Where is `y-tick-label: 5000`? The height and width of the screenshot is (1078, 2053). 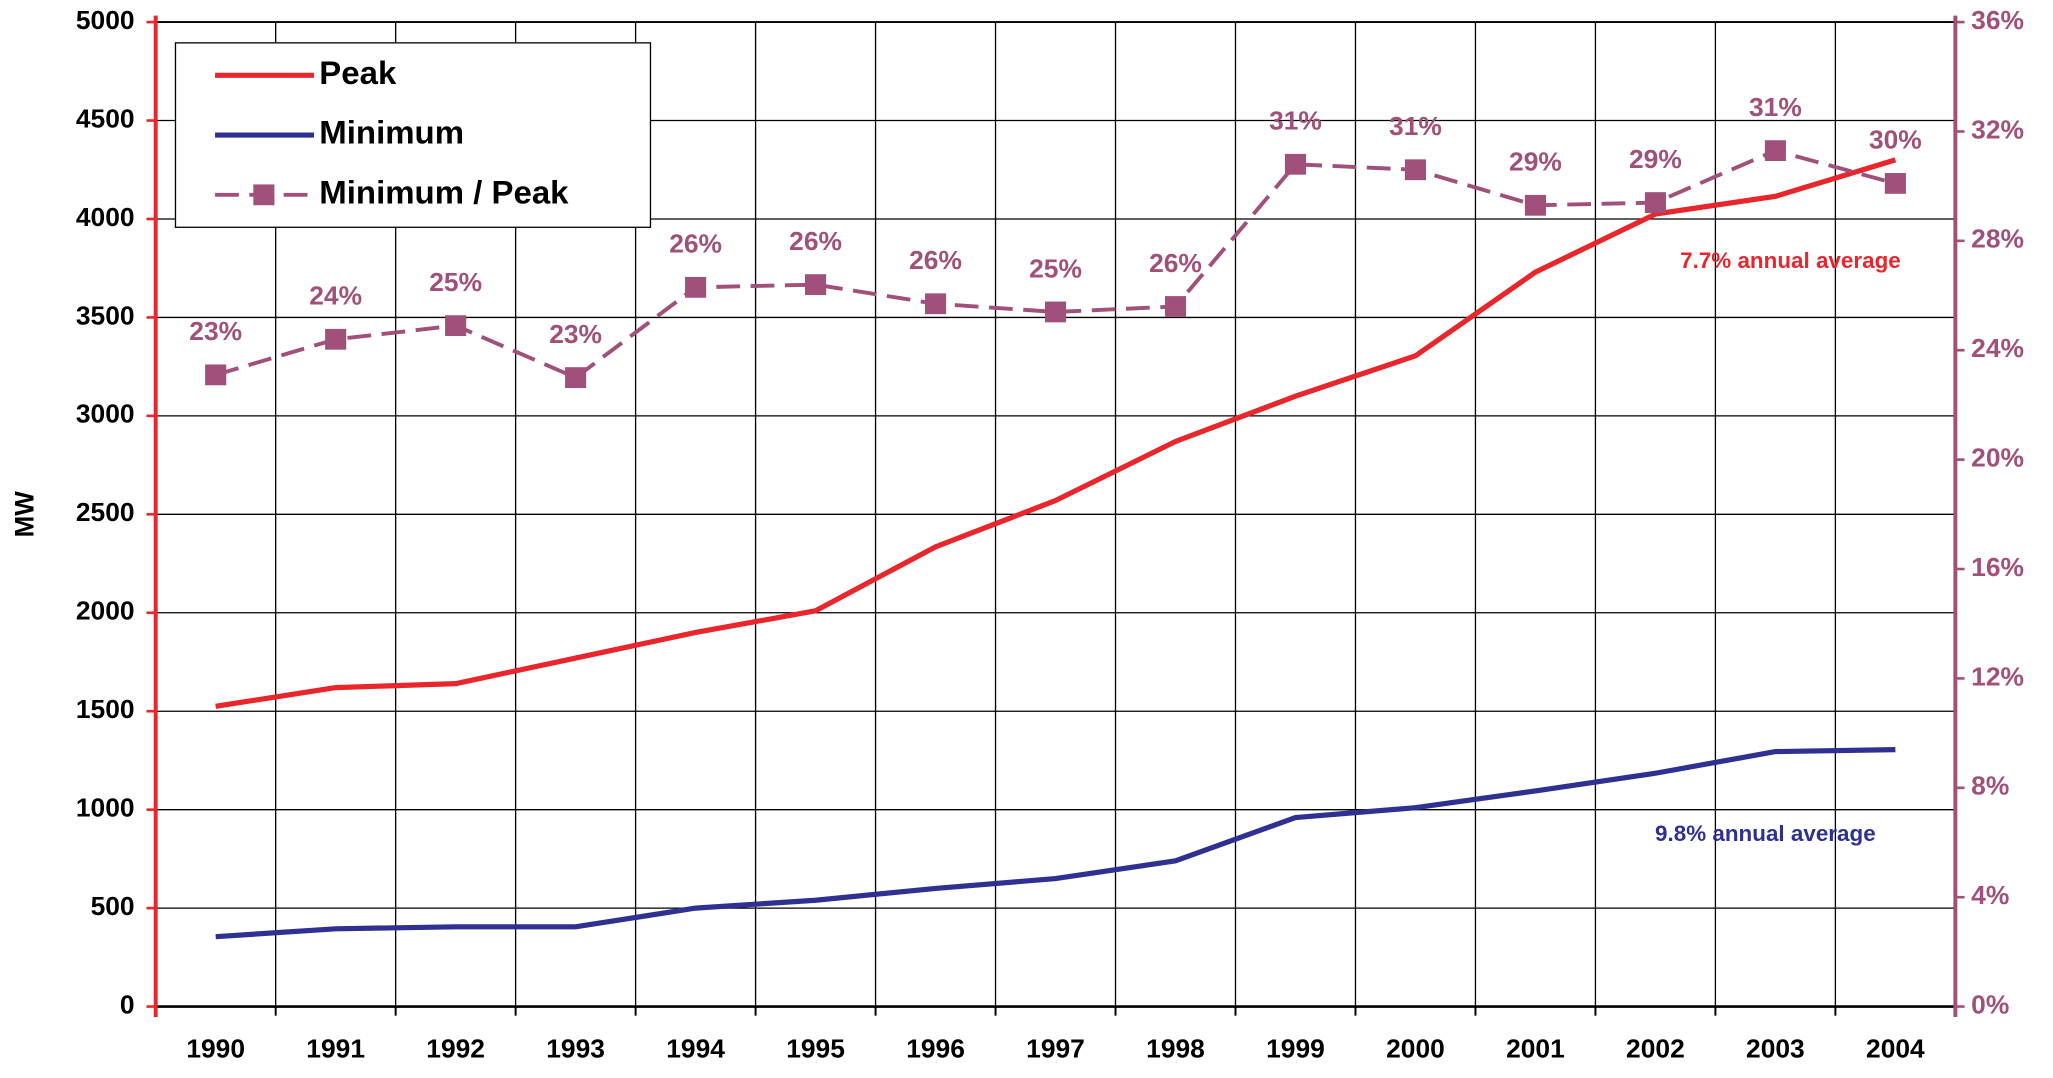 y-tick-label: 5000 is located at coordinates (105, 20).